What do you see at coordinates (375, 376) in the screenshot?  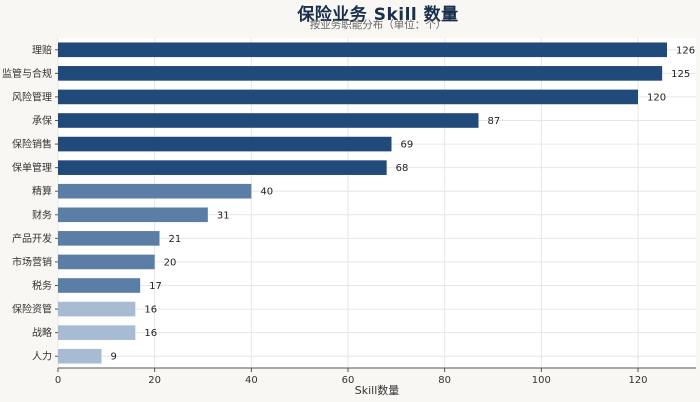 I see `x-axis-ticks: 0 20 40 60 80 100 120` at bounding box center [375, 376].